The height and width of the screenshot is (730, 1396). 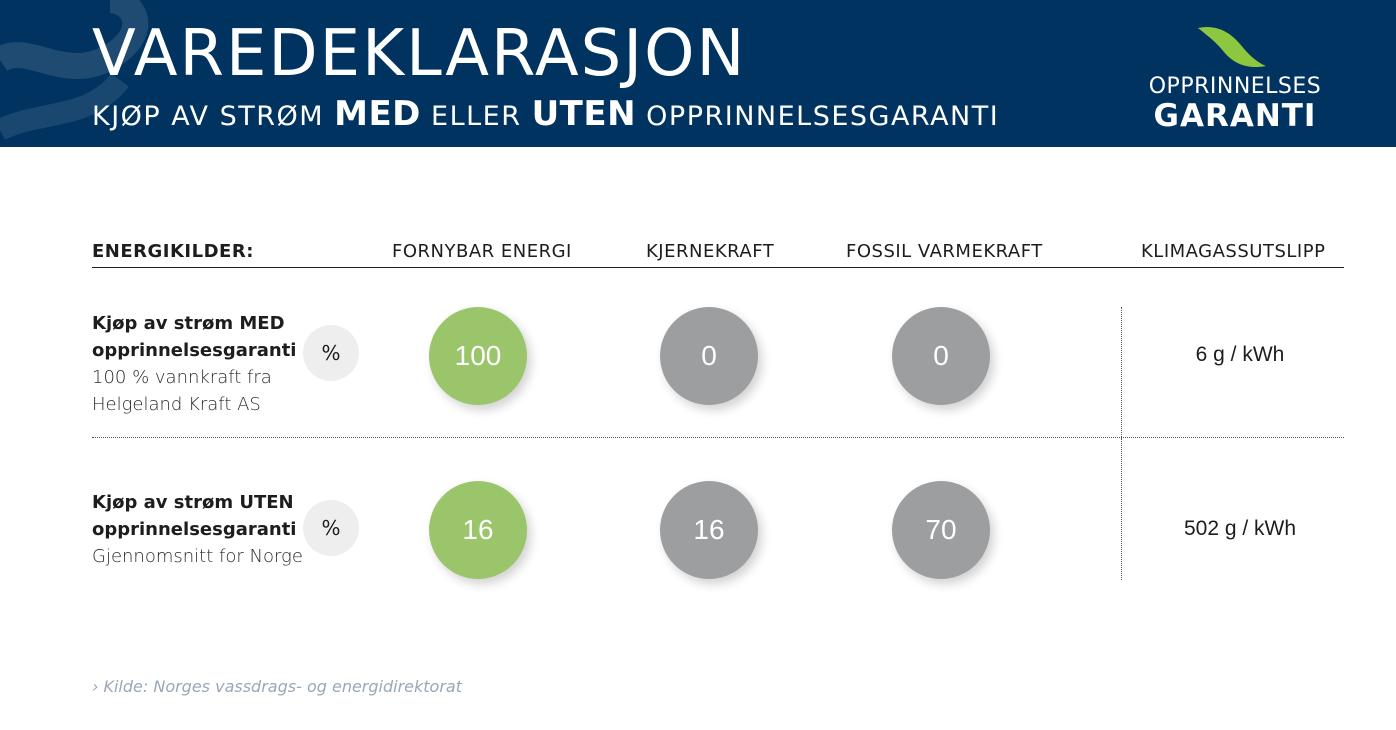 I want to click on row-title-line1: Kjøp av strøm MED, so click(x=188, y=323).